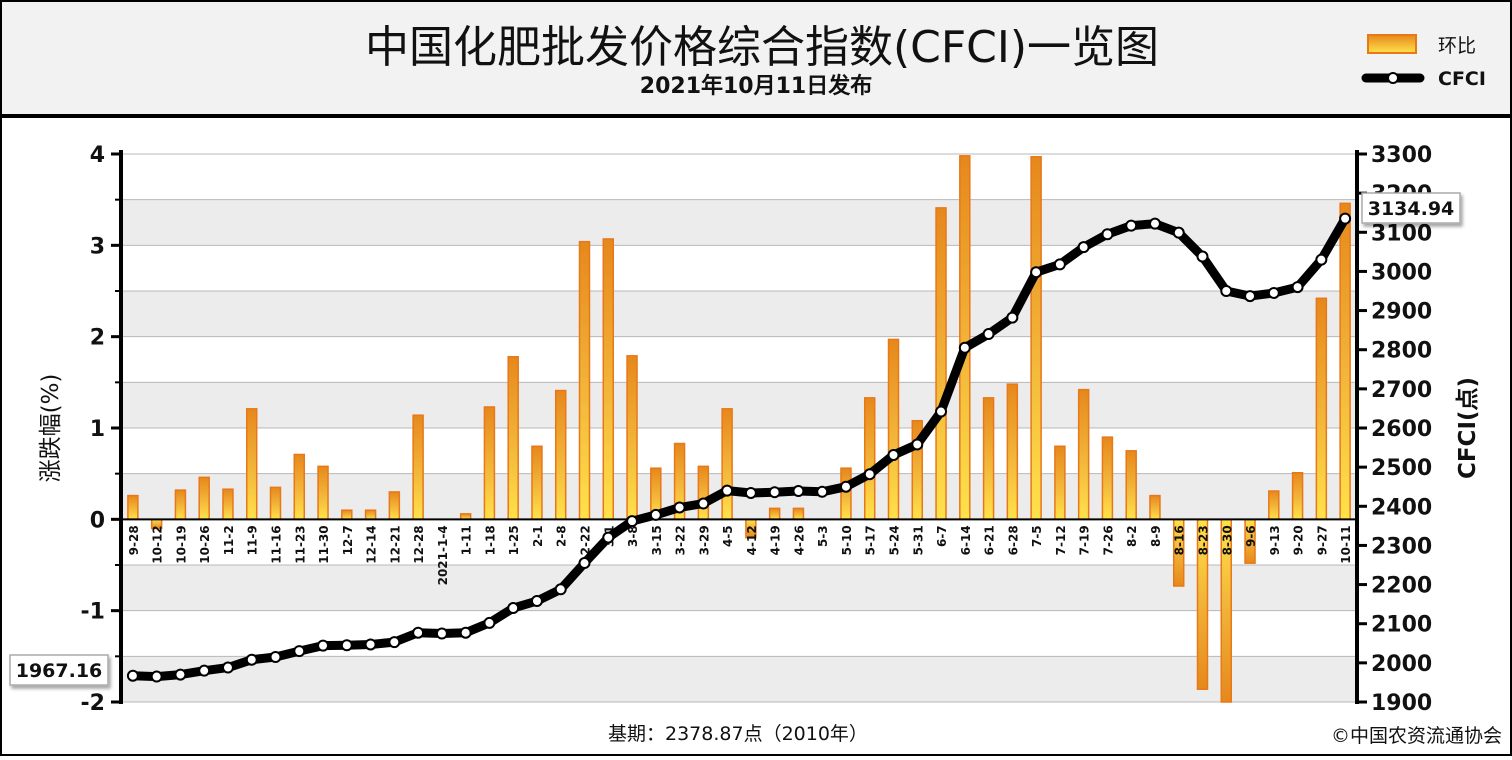 The height and width of the screenshot is (760, 1512). I want to click on base-period-note: 基期：2378.87点（2010年）, so click(738, 734).